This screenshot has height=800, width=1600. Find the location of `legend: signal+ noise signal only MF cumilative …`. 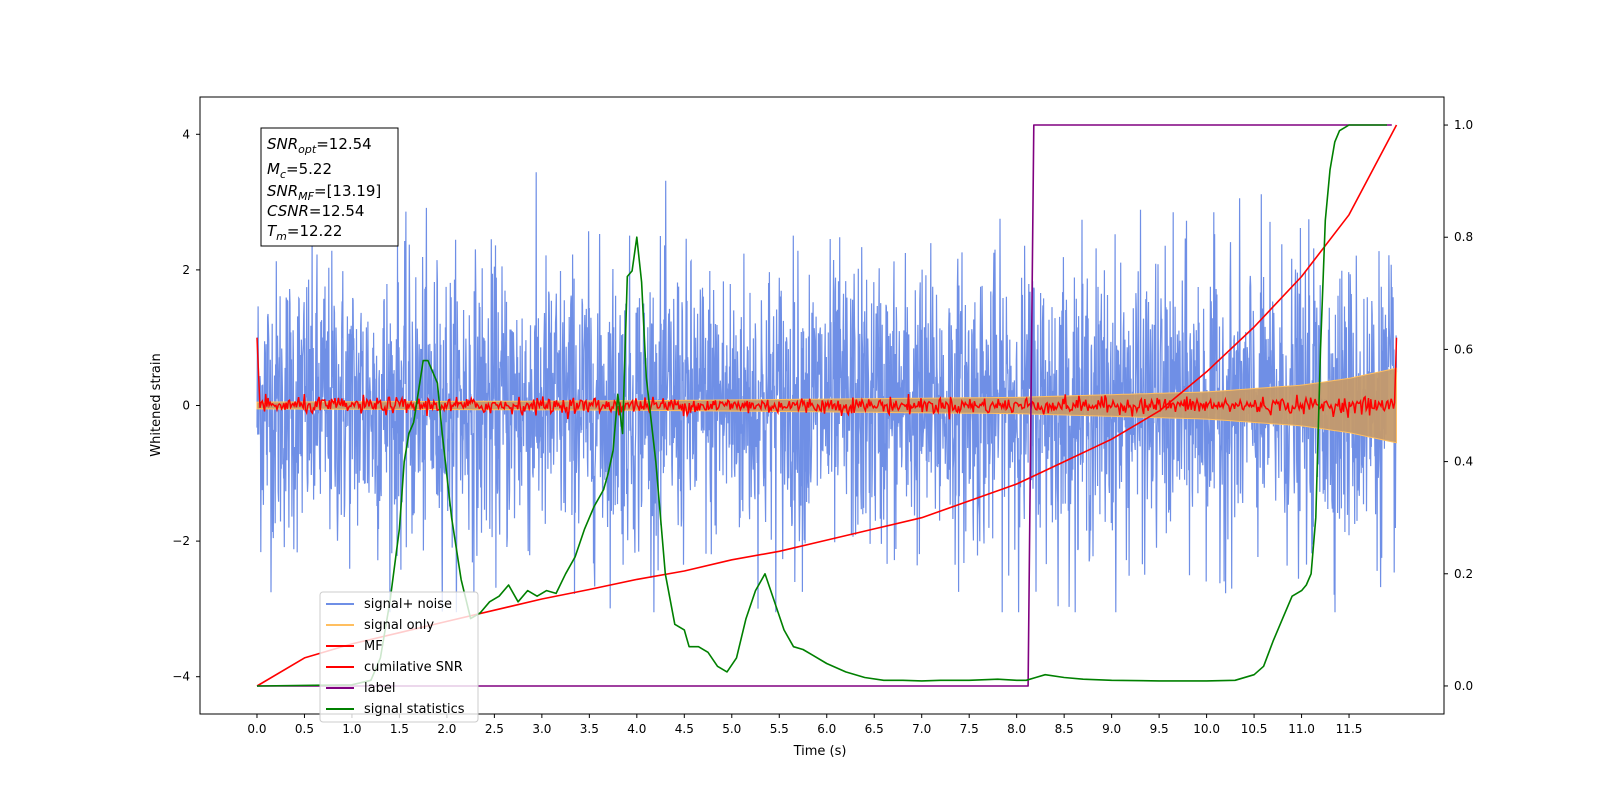

legend: signal+ noise signal only MF cumilative … is located at coordinates (399, 657).